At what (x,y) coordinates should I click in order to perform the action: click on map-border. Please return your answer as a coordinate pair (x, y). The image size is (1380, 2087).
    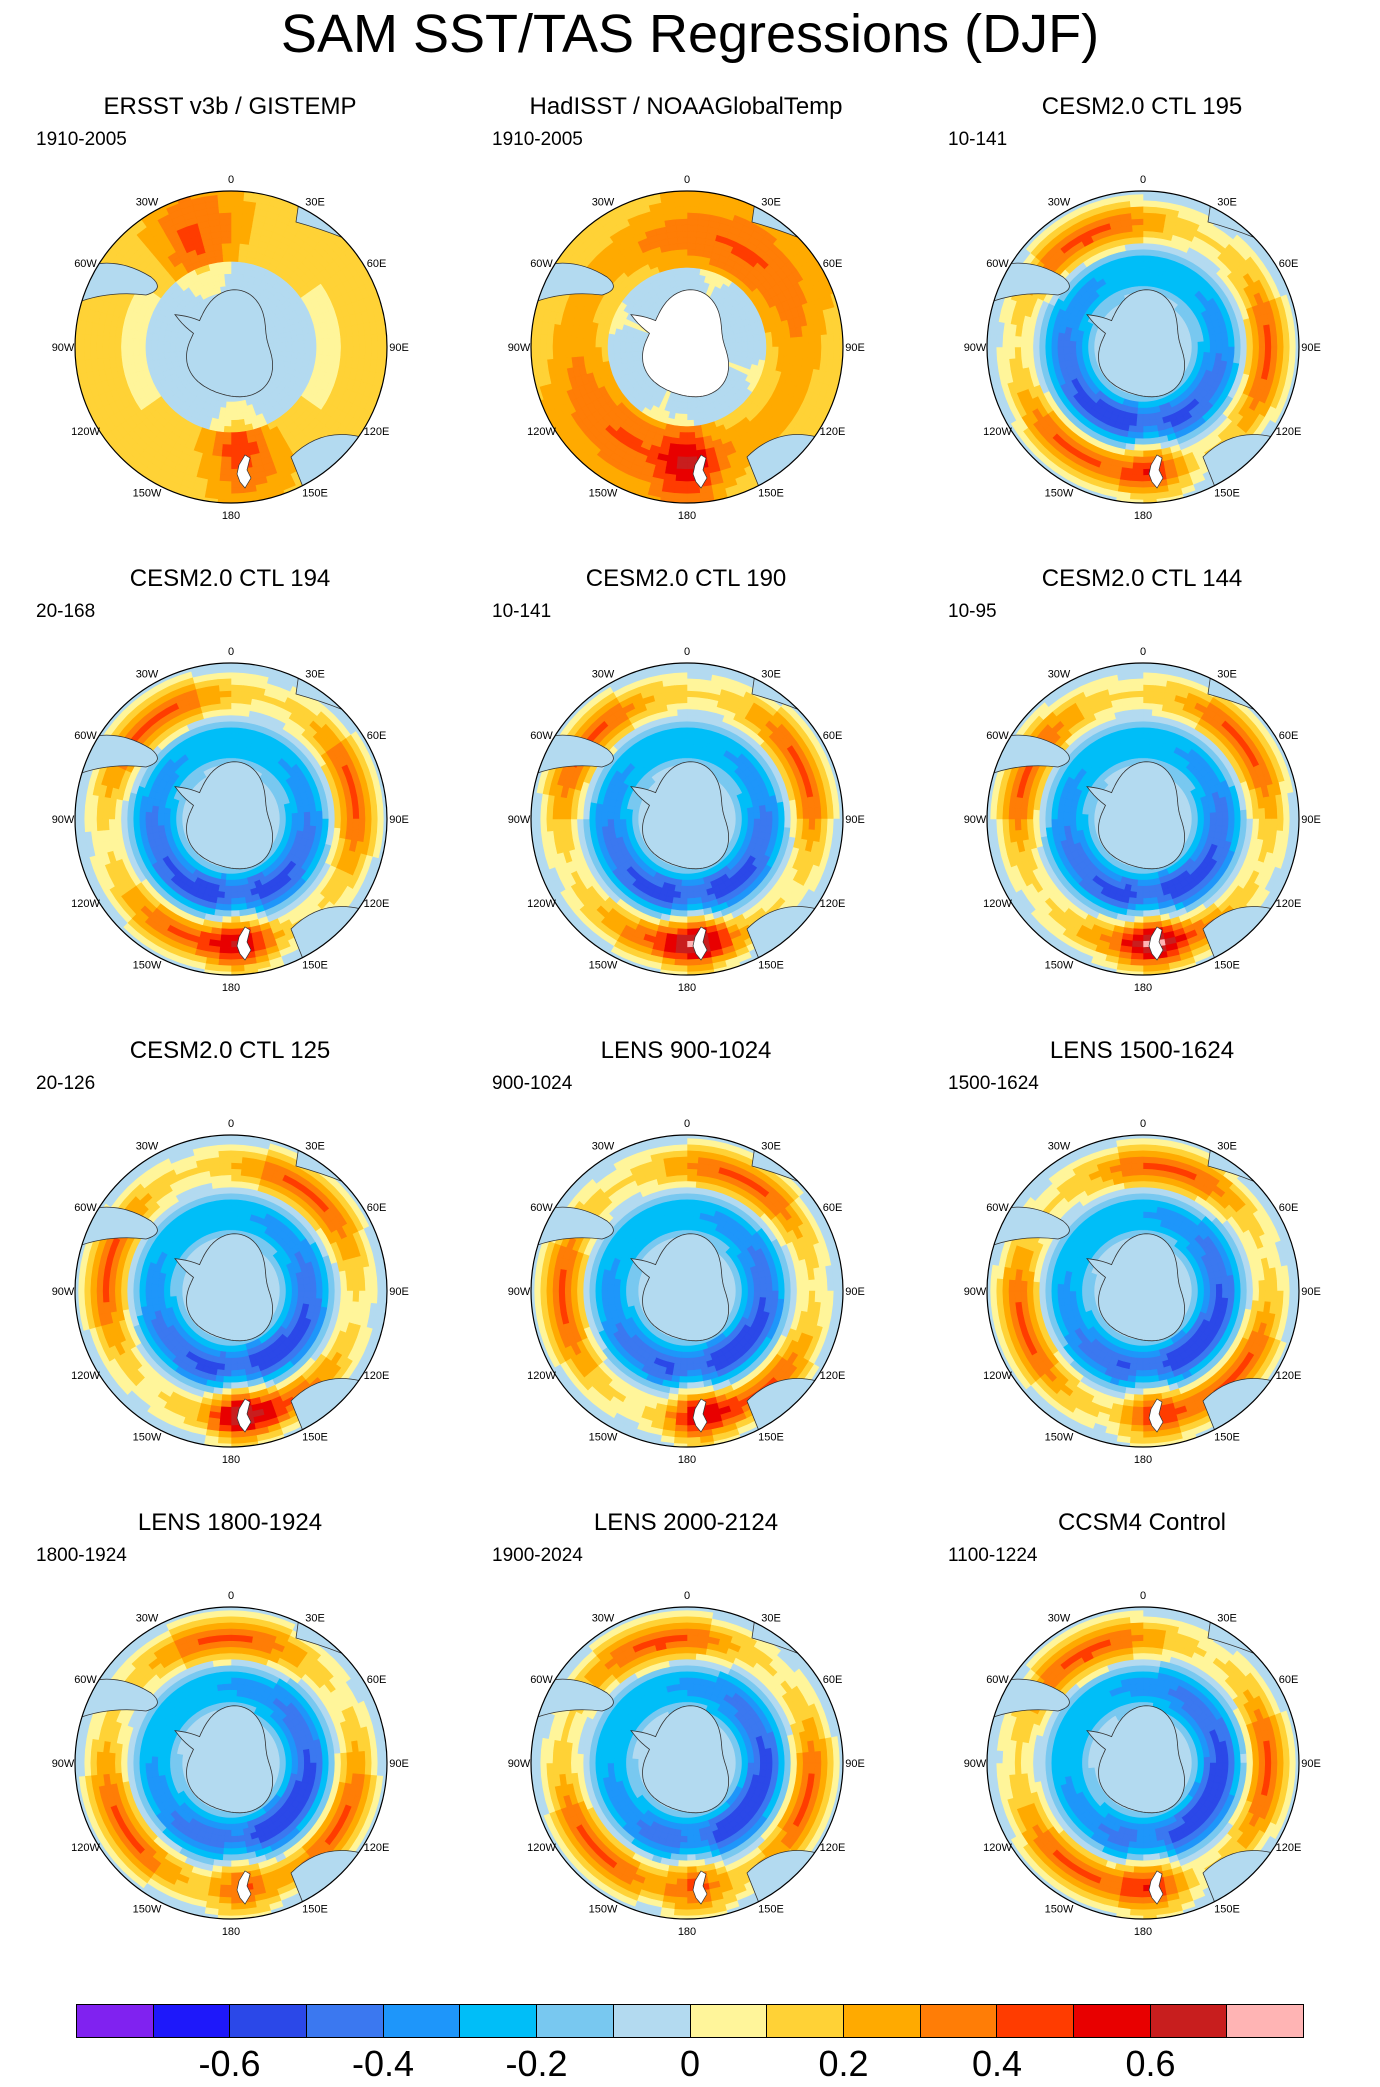
    Looking at the image, I should click on (231, 347).